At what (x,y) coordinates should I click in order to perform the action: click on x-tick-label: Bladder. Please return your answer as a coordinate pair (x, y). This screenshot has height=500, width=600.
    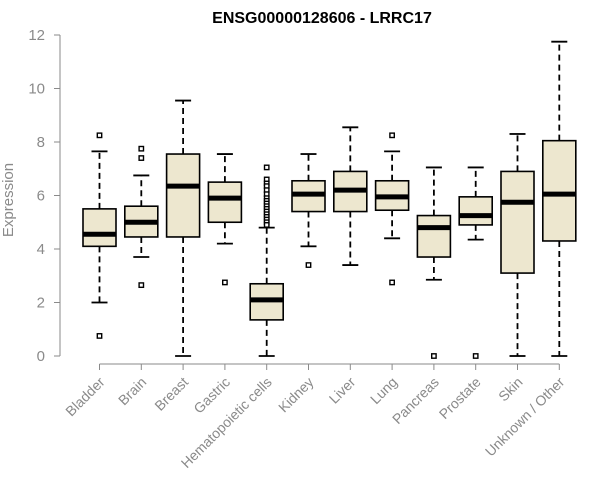
    Looking at the image, I should click on (85, 397).